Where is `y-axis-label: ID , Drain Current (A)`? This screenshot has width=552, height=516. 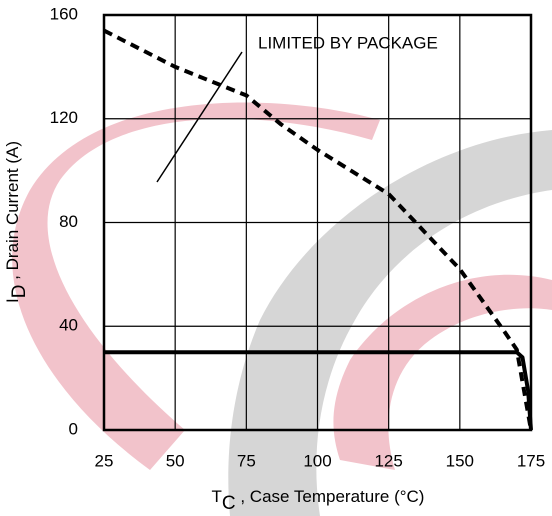 y-axis-label: ID , Drain Current (A) is located at coordinates (16, 222).